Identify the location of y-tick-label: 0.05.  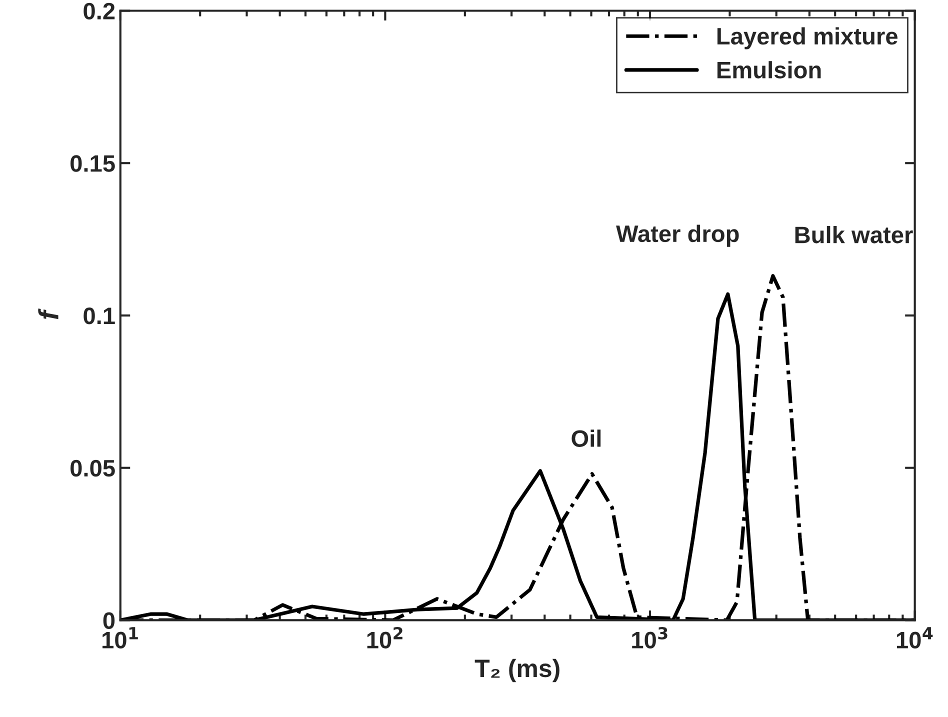
(92, 468).